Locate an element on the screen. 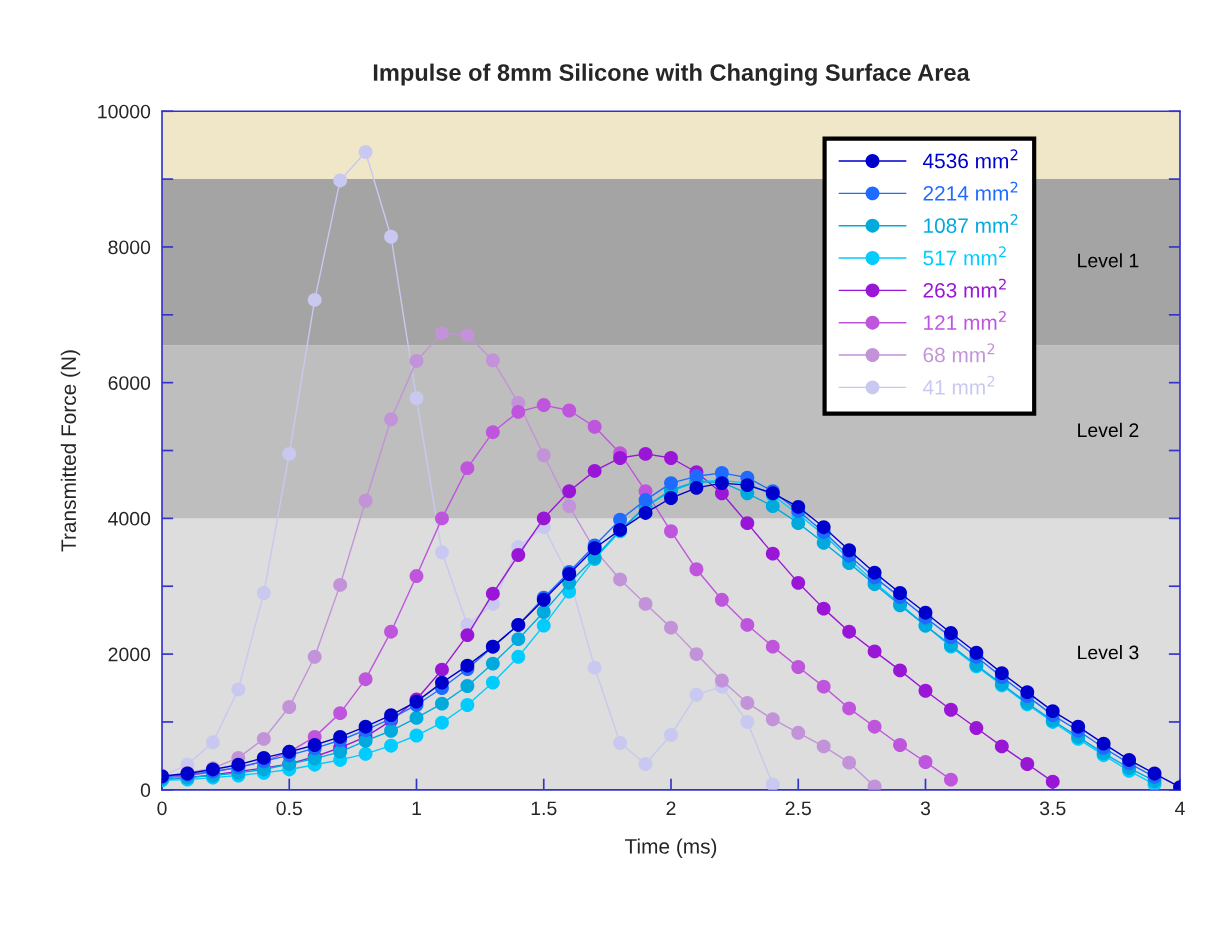 This screenshot has width=1209, height=927. x-tick-label: 4 is located at coordinates (1180, 808).